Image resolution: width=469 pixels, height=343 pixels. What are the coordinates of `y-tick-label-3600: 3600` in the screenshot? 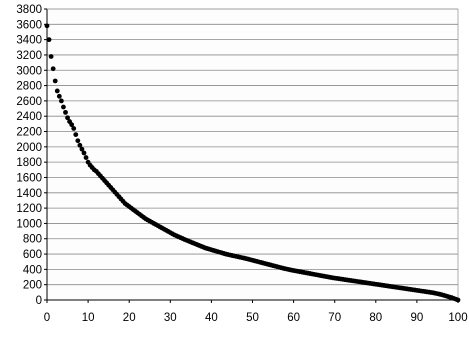 It's located at (29, 25).